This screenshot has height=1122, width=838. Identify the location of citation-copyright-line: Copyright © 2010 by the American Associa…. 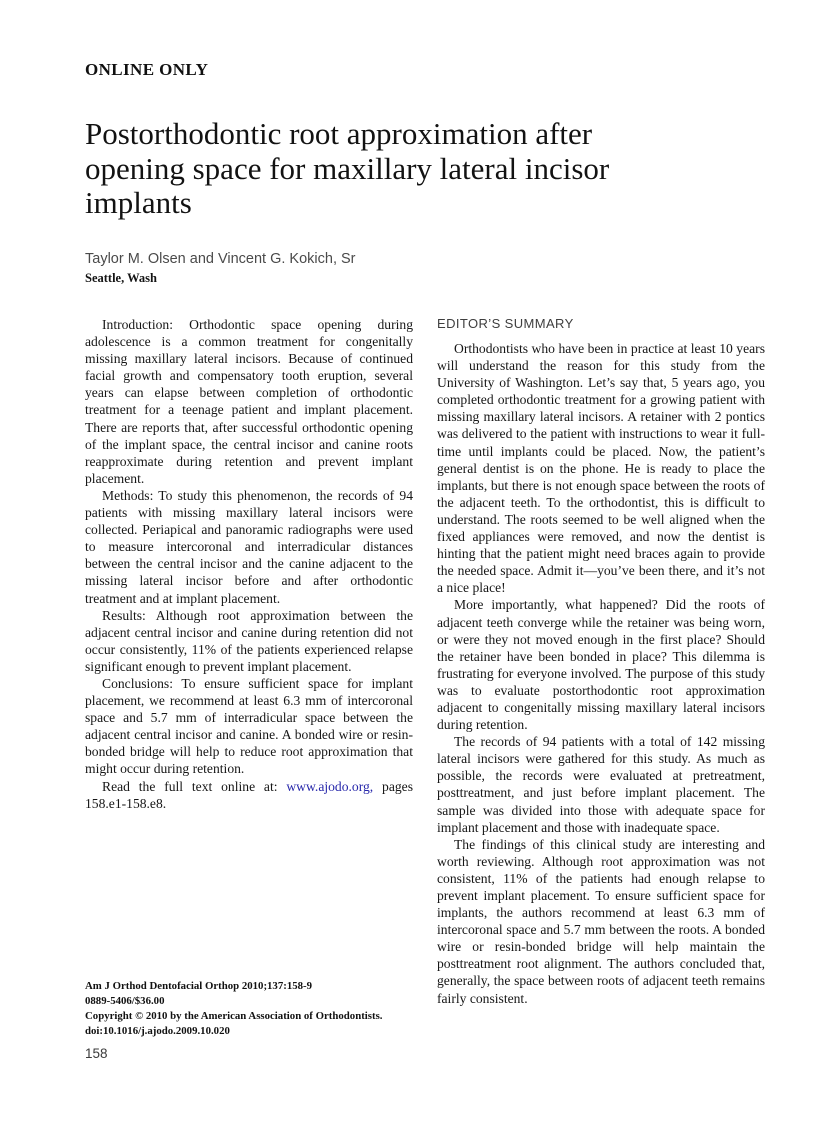
(234, 1016).